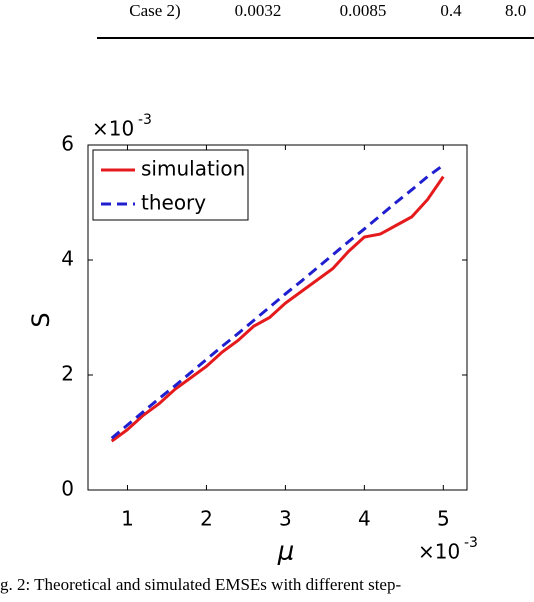  What do you see at coordinates (451, 10) in the screenshot?
I see `table-cell: 0.4` at bounding box center [451, 10].